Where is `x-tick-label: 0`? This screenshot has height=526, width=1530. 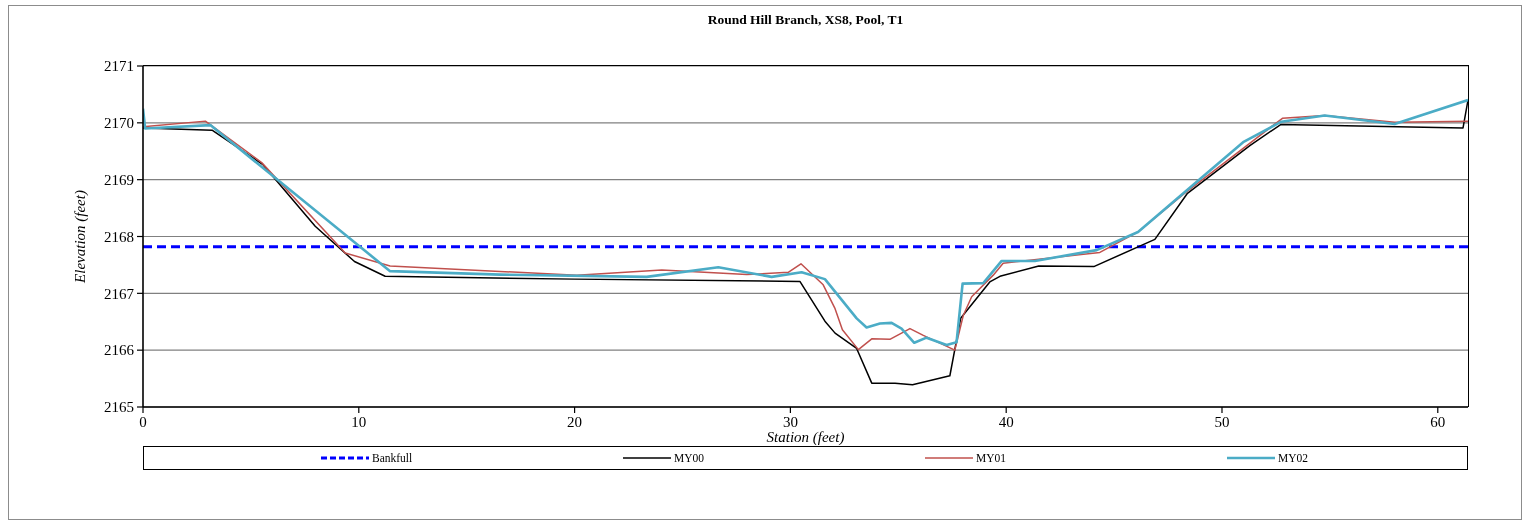 x-tick-label: 0 is located at coordinates (143, 421).